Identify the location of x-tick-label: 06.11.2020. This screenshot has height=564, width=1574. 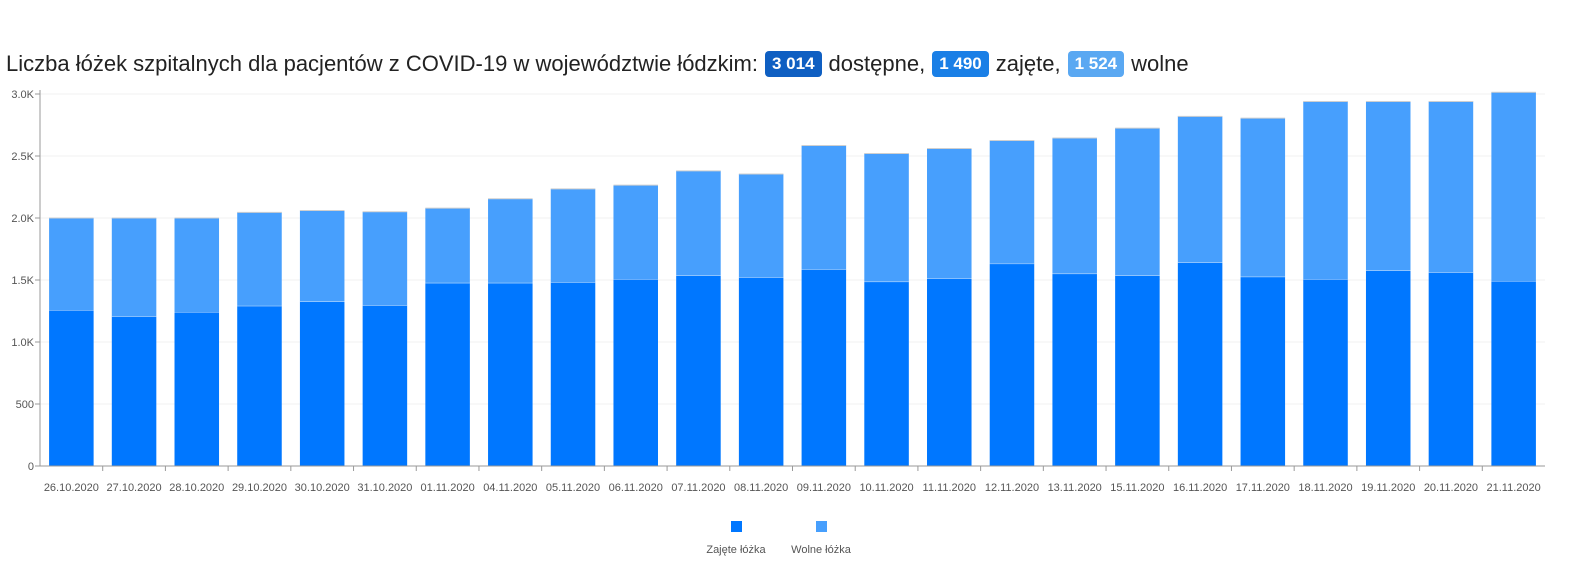
(636, 488).